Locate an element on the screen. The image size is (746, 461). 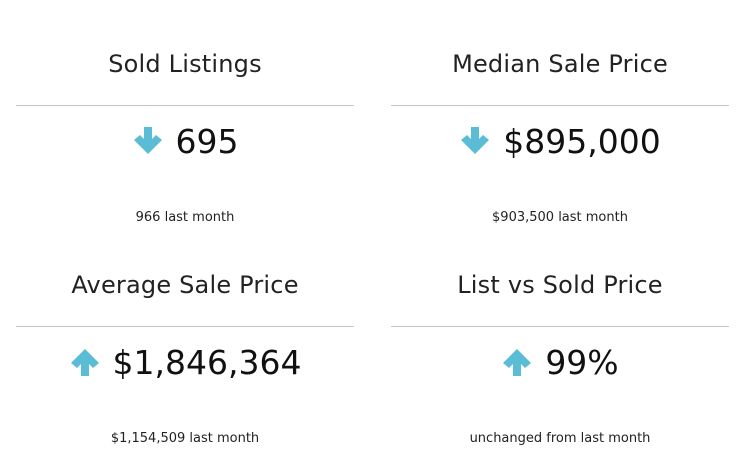
stat-title: Average Sale Price is located at coordinates (185, 285).